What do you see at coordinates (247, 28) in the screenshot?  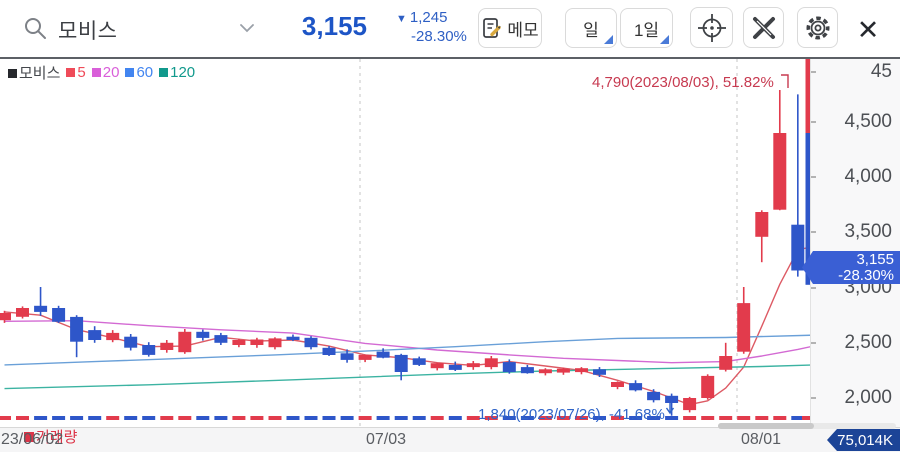 I see `chevron-down-icon` at bounding box center [247, 28].